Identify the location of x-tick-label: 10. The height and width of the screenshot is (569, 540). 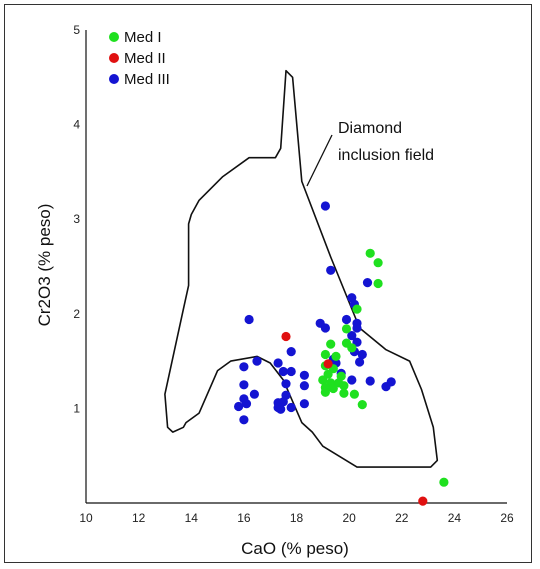
(86, 518).